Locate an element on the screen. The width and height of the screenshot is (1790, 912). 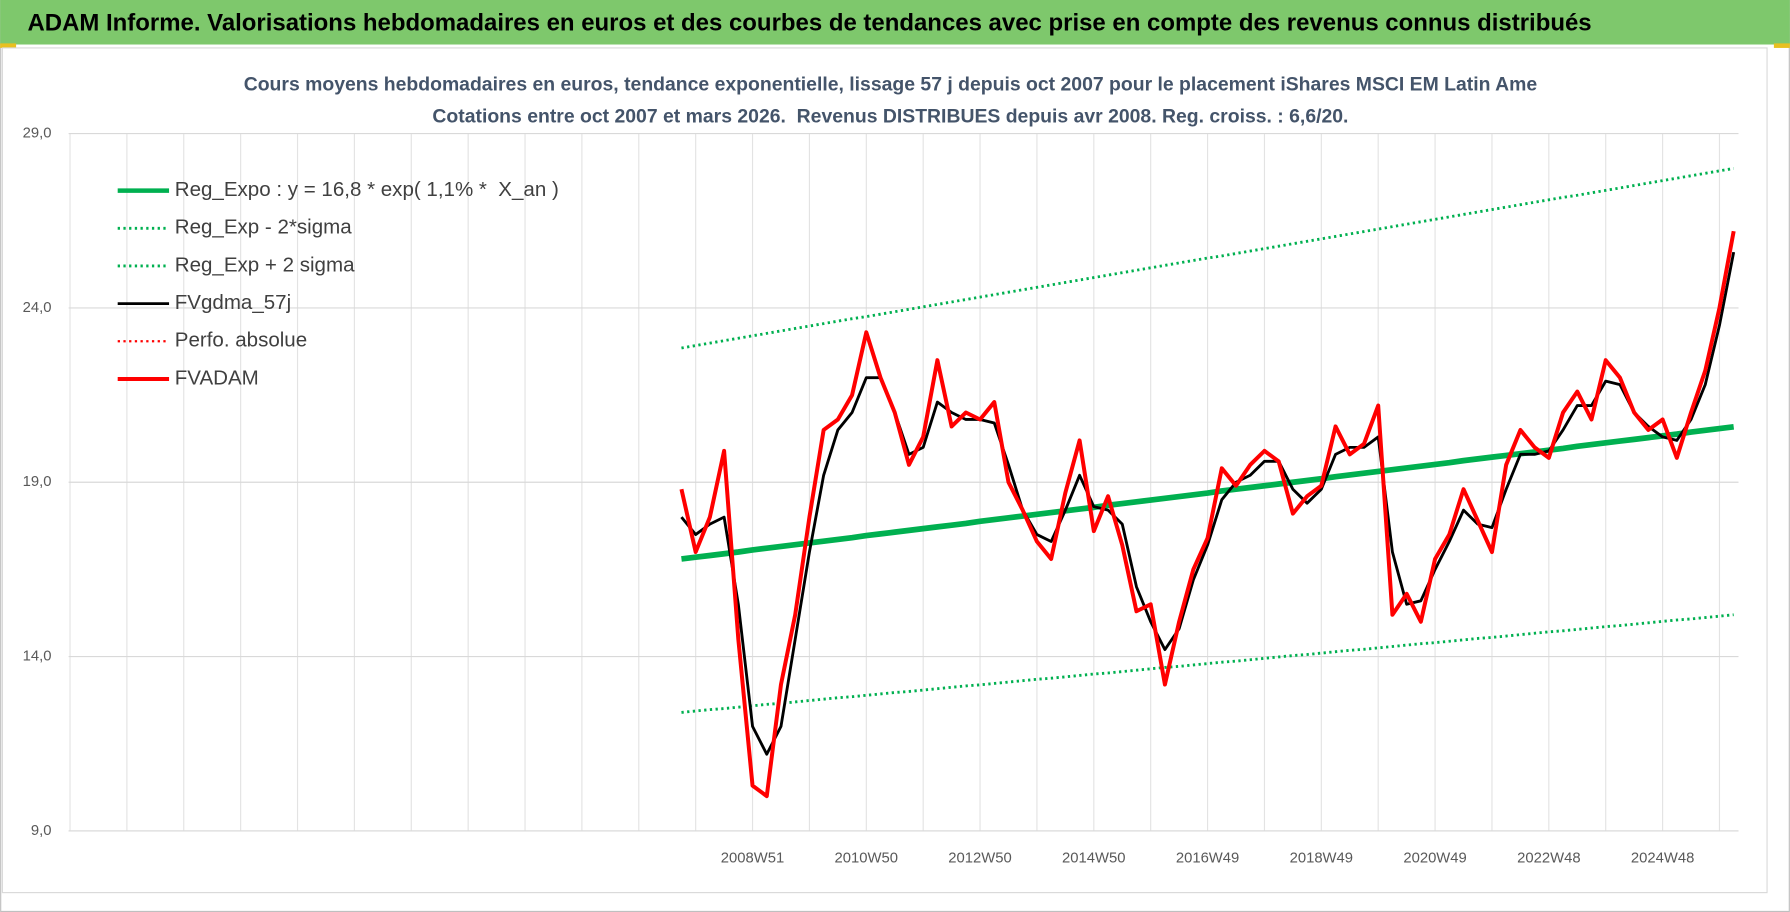
x-tick-label: 2024W48 is located at coordinates (1662, 858).